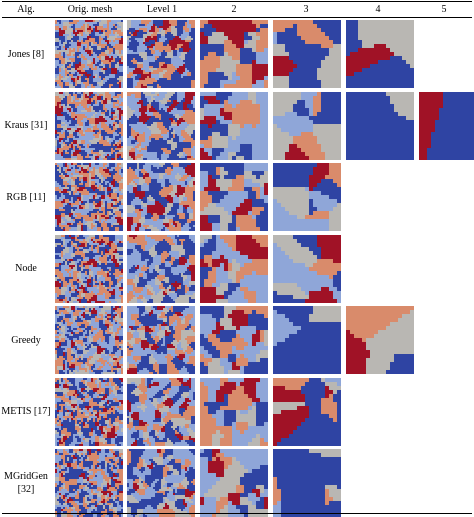 This screenshot has width=474, height=517. I want to click on top-rule, so click(237, 1).